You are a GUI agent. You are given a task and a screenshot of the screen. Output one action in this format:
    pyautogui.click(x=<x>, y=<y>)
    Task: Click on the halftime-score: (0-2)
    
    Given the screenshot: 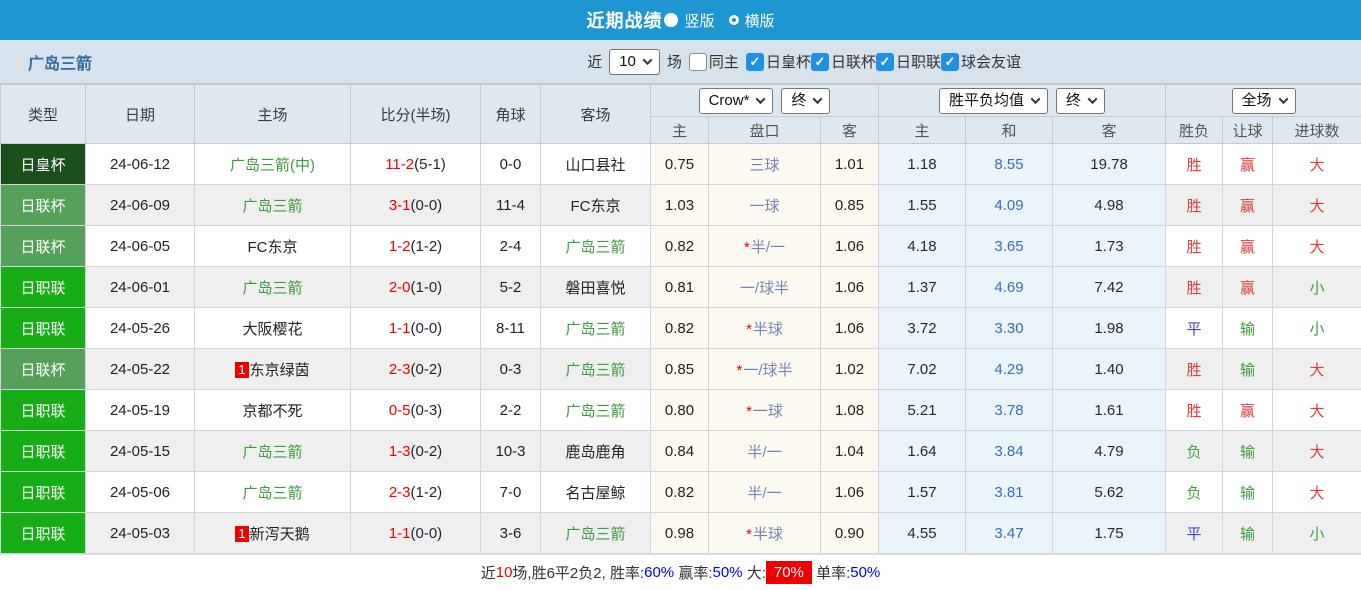 What is the action you would take?
    pyautogui.click(x=426, y=369)
    